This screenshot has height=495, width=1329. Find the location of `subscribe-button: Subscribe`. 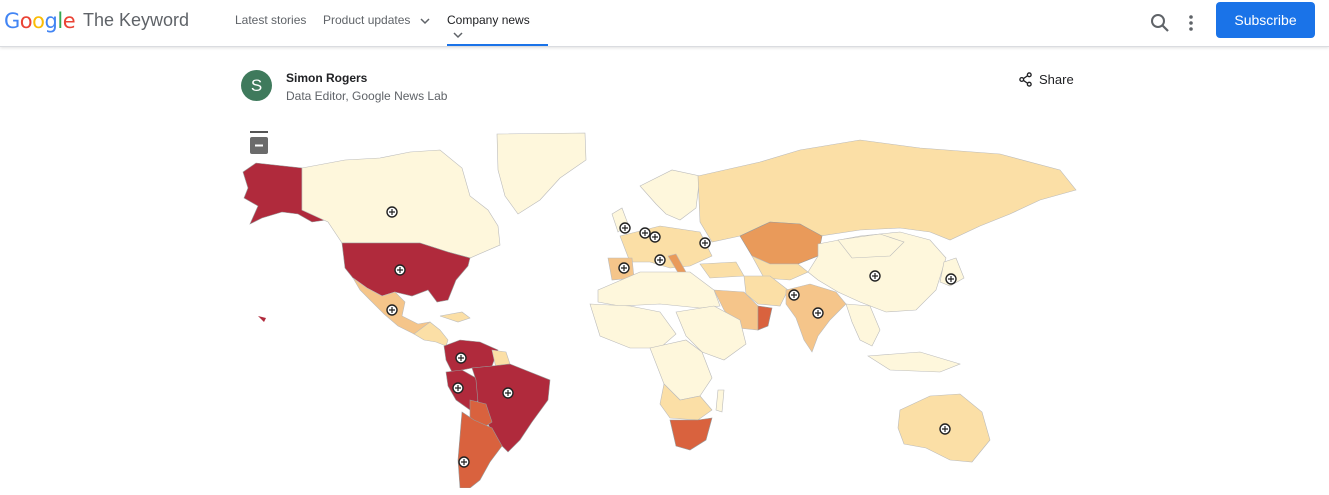

subscribe-button: Subscribe is located at coordinates (1265, 20).